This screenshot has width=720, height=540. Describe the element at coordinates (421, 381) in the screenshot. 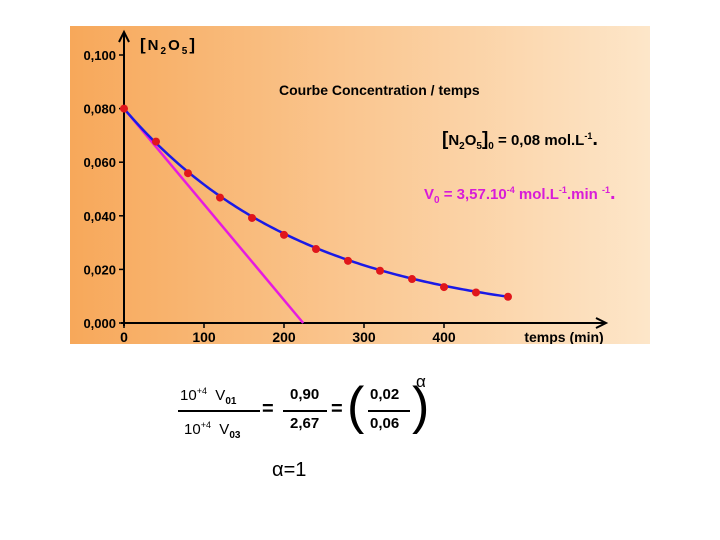

I see `eq-alpha-exponent: α` at that location.